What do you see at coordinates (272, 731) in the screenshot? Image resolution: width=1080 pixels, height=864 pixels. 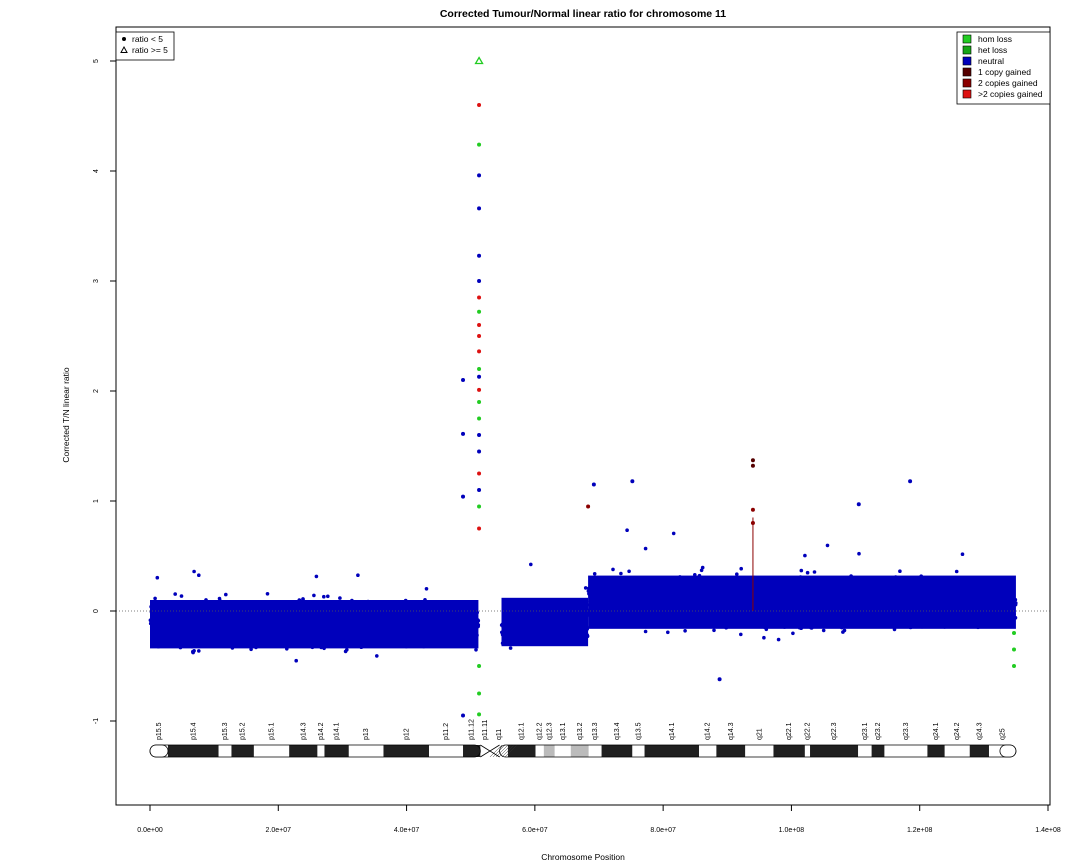 I see `band-label-p15.1: p15.1` at bounding box center [272, 731].